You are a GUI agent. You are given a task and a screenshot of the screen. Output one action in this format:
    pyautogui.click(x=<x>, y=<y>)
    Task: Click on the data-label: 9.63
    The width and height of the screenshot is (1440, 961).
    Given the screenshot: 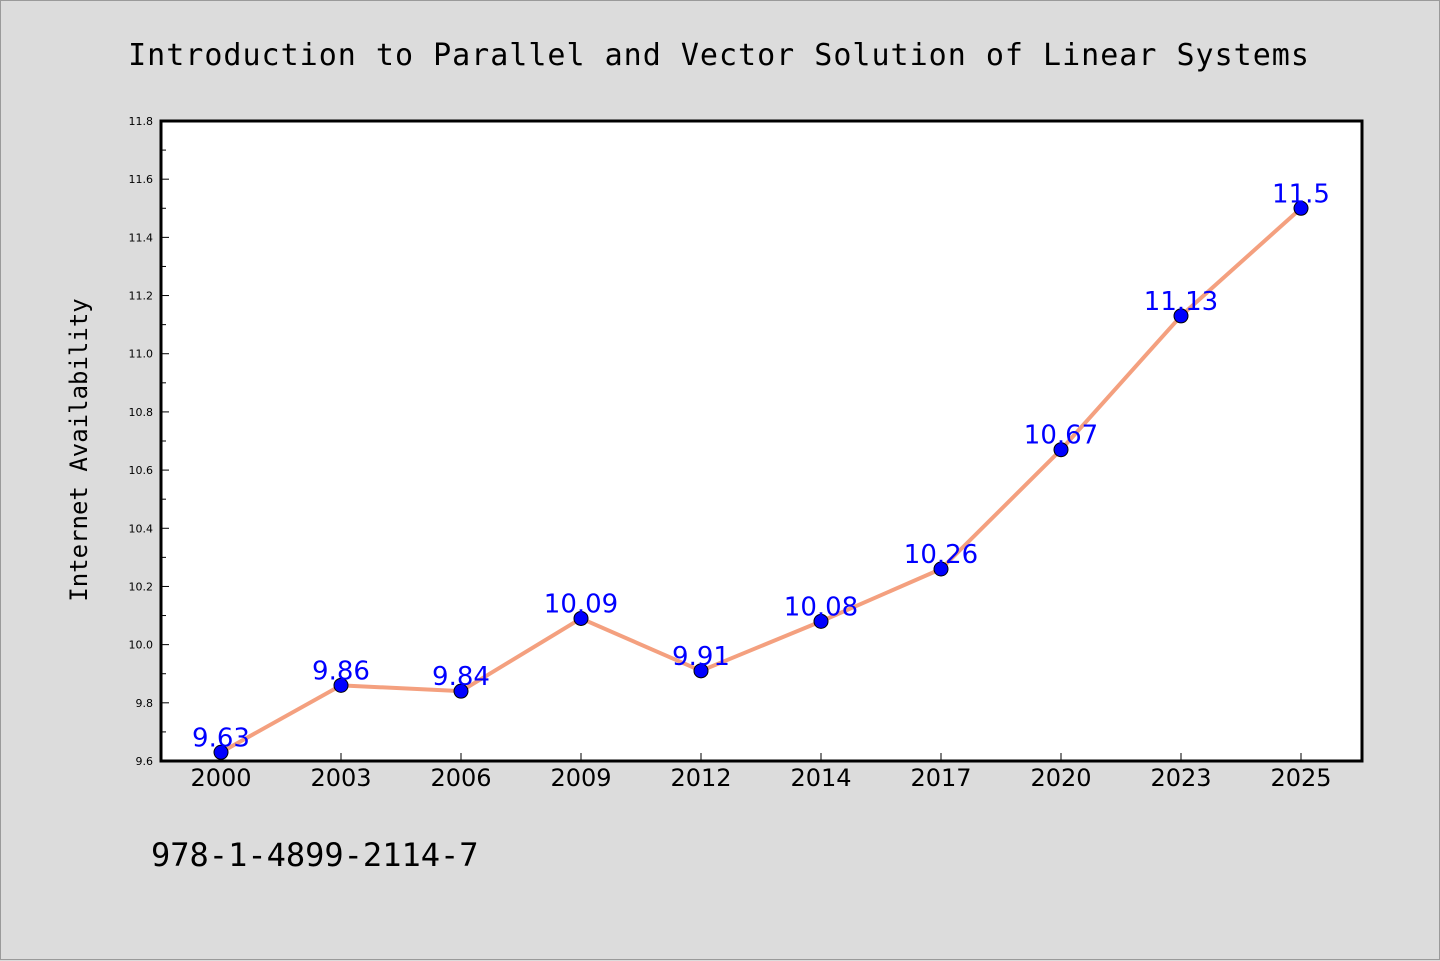 What is the action you would take?
    pyautogui.click(x=221, y=738)
    